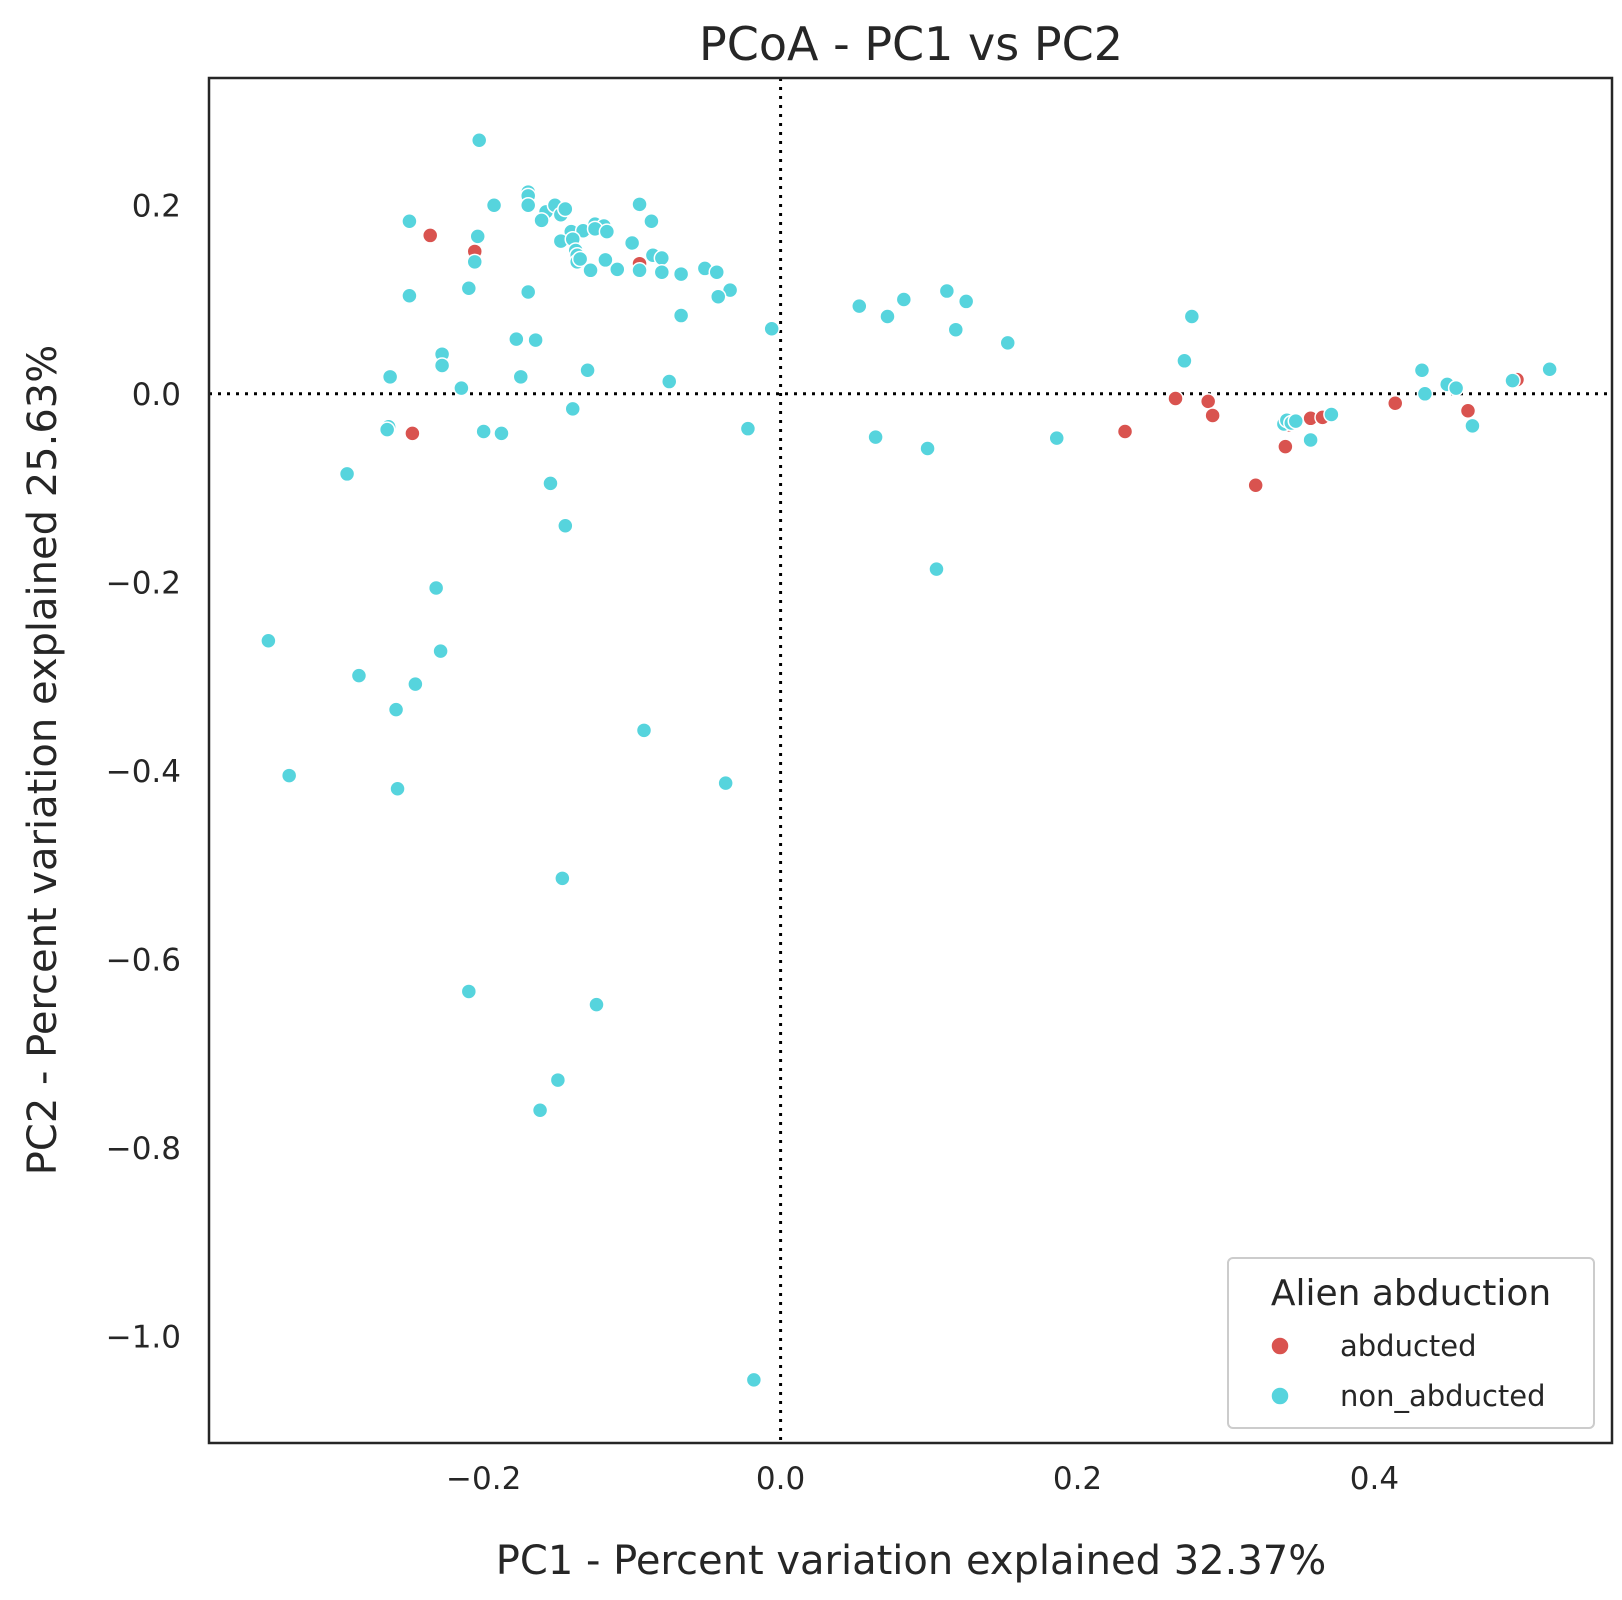  Describe the element at coordinates (1411, 1293) in the screenshot. I see `legend-title: Alien abduction` at that location.